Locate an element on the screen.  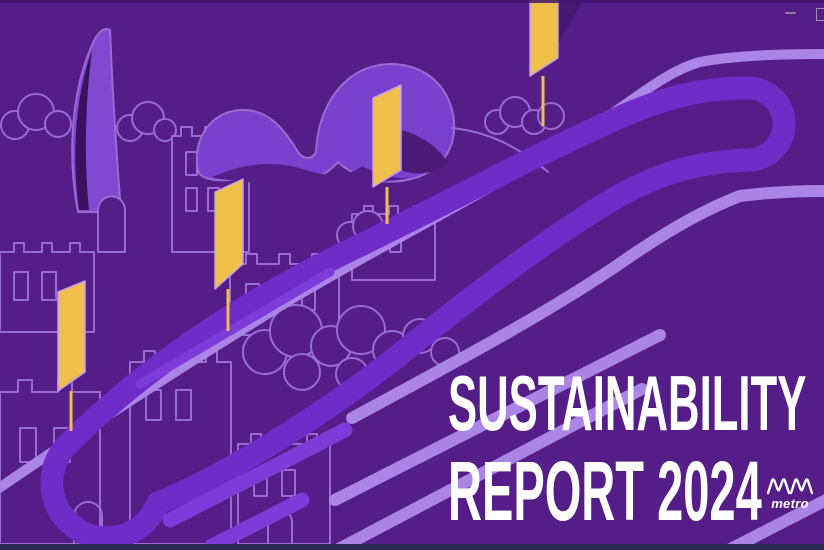
resize-button is located at coordinates (820, 14).